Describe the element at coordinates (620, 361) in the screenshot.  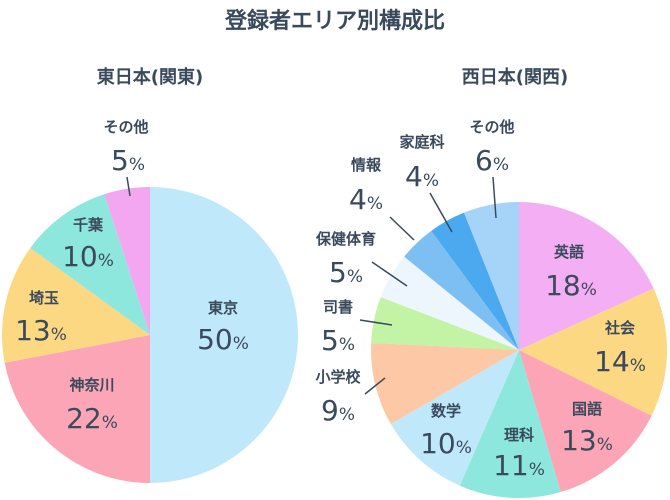
I see `west-slice-value-1: 14%` at that location.